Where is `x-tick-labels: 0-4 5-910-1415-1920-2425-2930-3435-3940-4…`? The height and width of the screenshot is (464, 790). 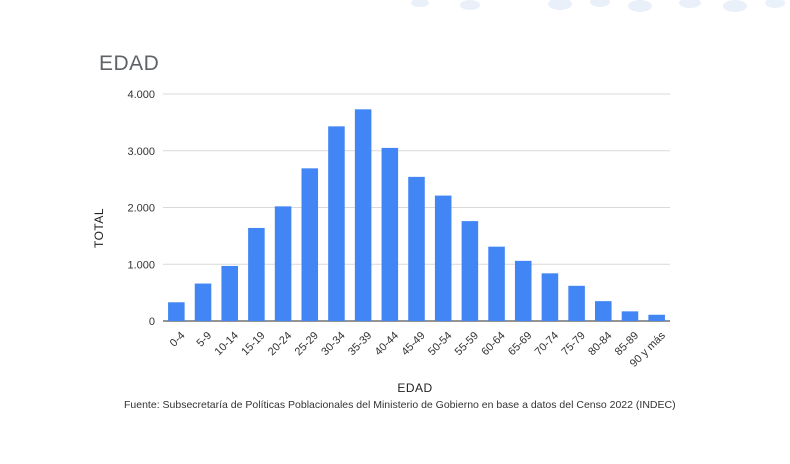
x-tick-labels: 0-4 5-910-1415-1920-2425-2930-3435-3940-4… is located at coordinates (418, 349).